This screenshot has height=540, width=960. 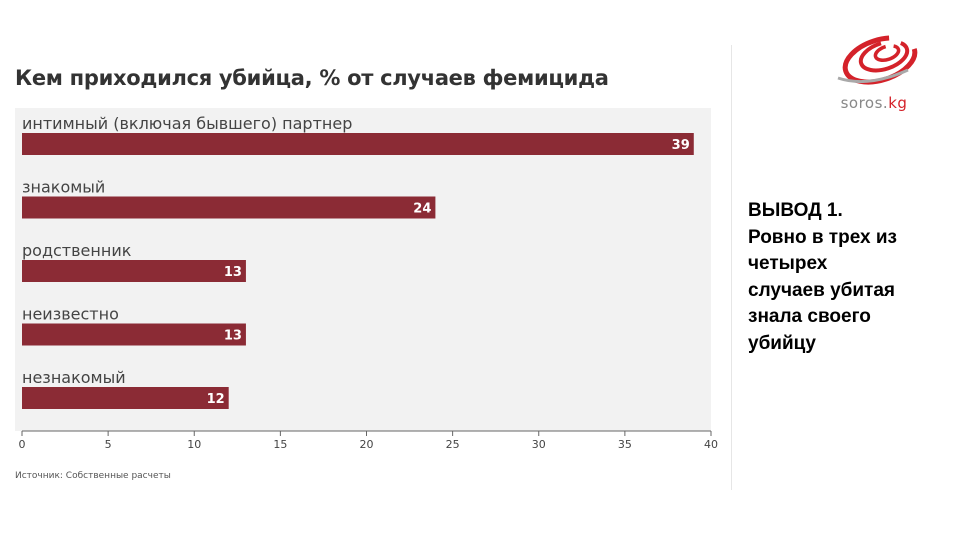 I want to click on x-tick-label: 0, so click(x=22, y=444).